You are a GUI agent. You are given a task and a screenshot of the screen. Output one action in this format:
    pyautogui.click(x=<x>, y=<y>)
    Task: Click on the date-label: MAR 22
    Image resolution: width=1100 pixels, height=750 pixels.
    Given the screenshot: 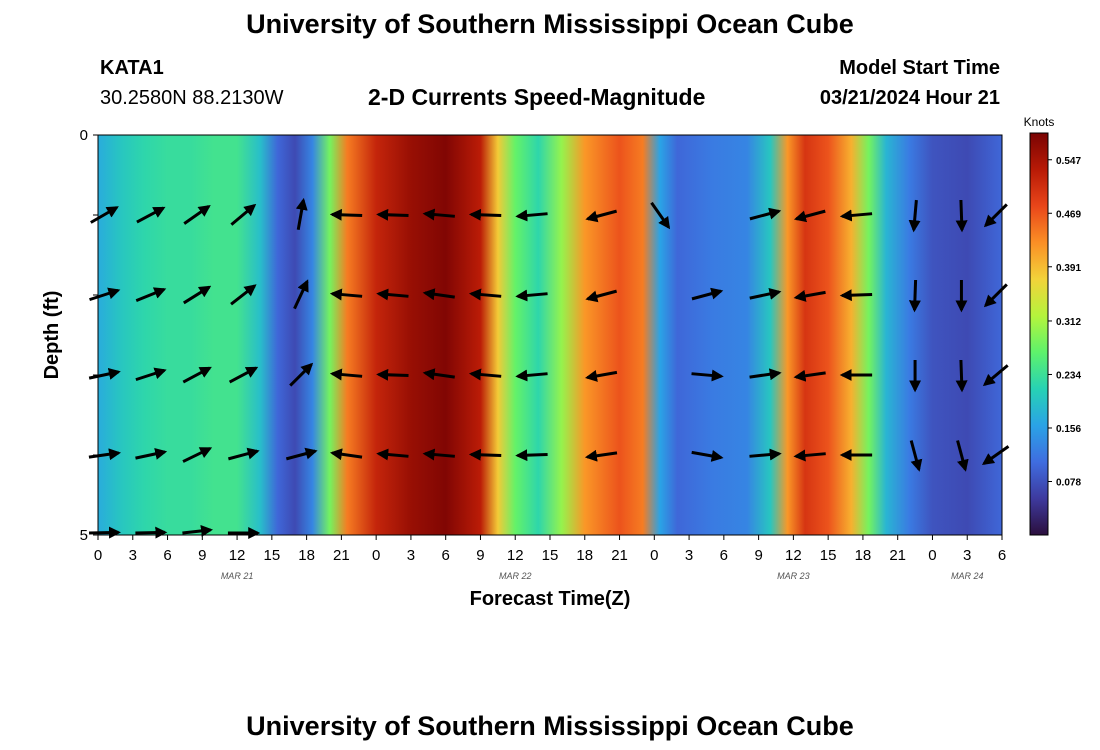 What is the action you would take?
    pyautogui.click(x=515, y=576)
    